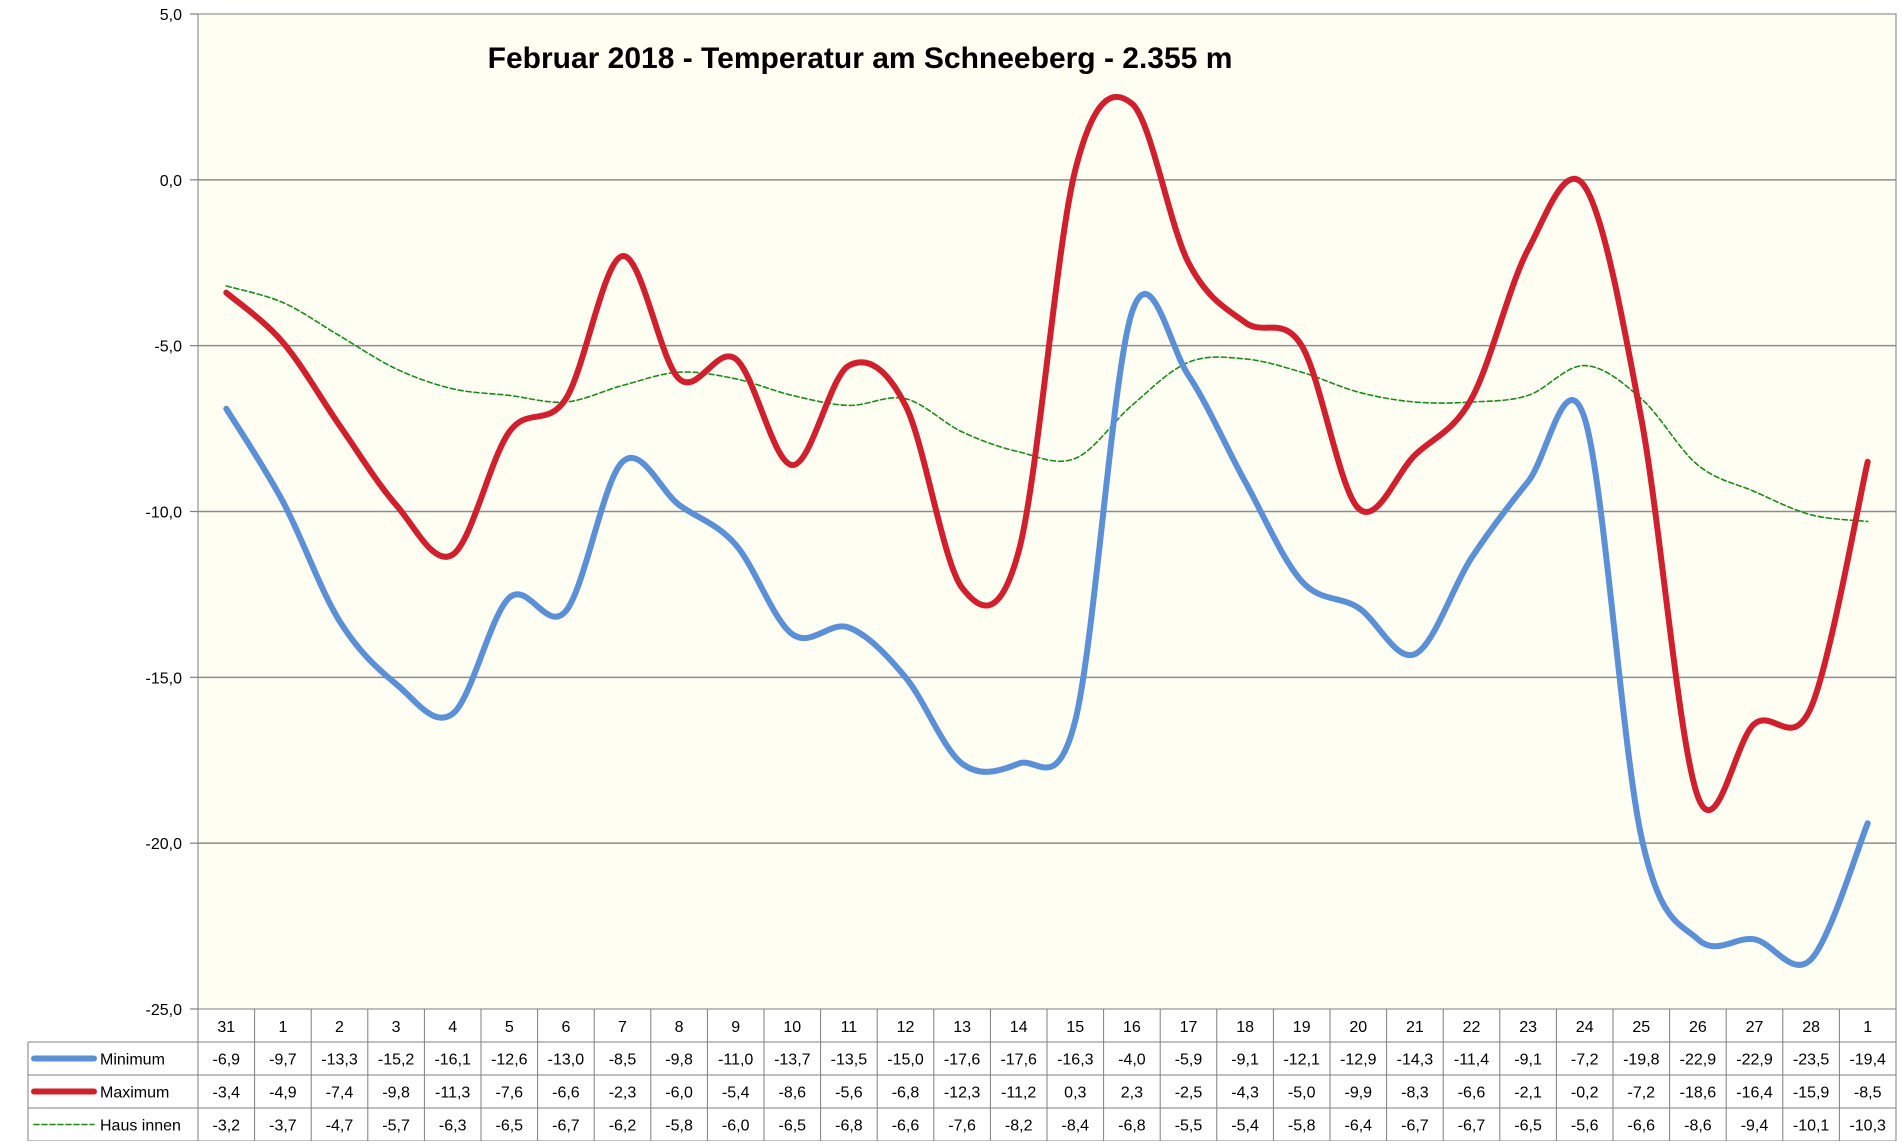 The image size is (1902, 1146). What do you see at coordinates (1075, 1027) in the screenshot?
I see `x-tick-label: 15` at bounding box center [1075, 1027].